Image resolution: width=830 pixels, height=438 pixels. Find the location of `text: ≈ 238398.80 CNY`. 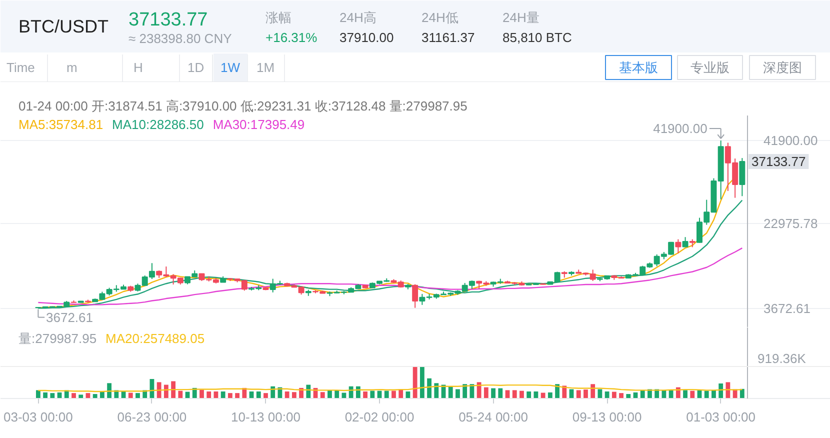

text: ≈ 238398.80 CNY is located at coordinates (180, 38).